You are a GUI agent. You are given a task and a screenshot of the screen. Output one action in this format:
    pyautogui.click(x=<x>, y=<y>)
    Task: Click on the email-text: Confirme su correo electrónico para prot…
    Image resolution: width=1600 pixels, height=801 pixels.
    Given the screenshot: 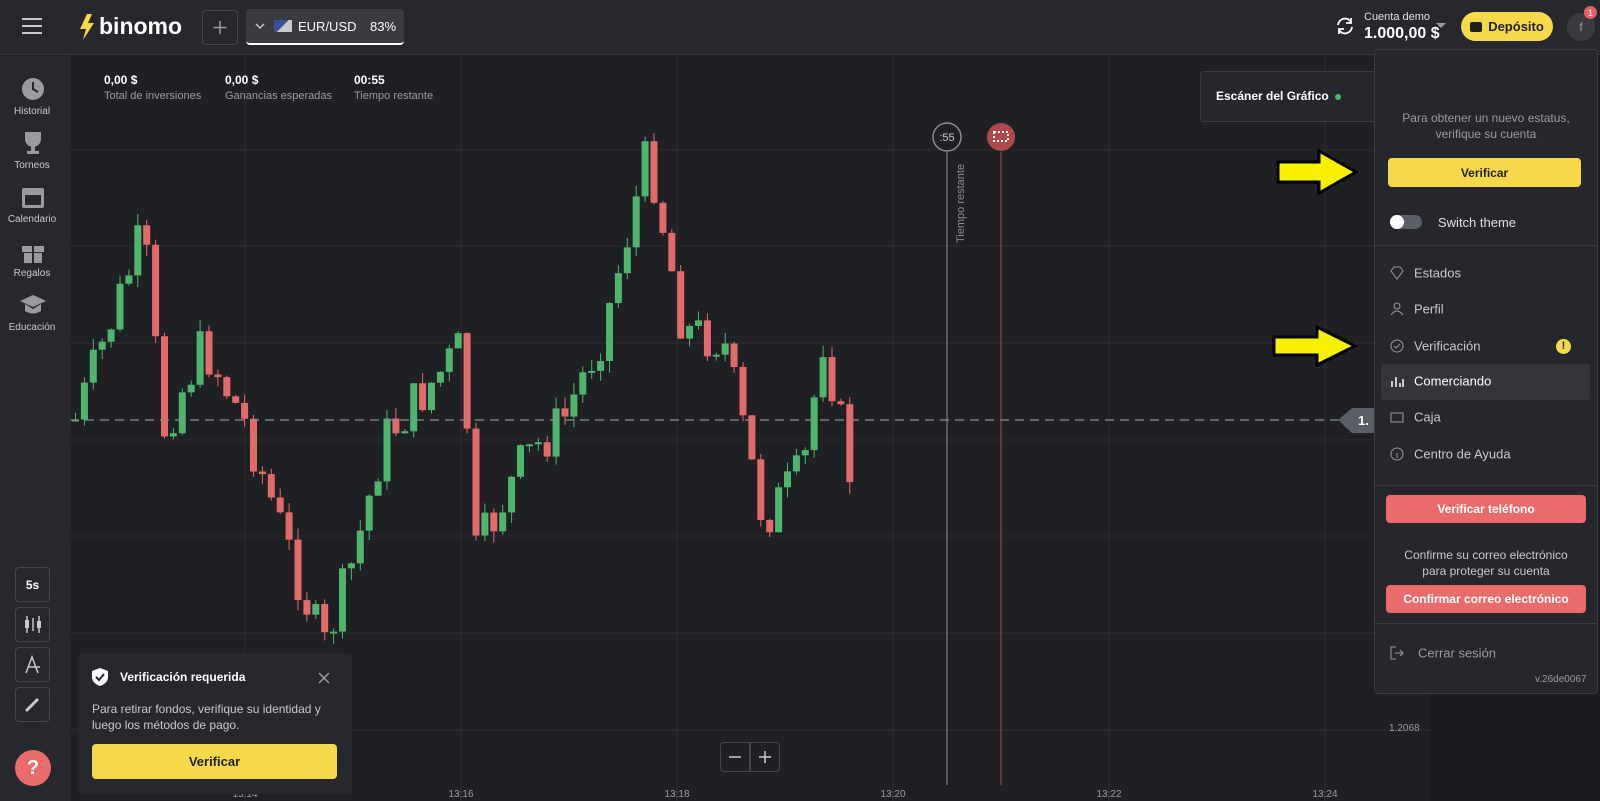 What is the action you would take?
    pyautogui.click(x=1486, y=563)
    